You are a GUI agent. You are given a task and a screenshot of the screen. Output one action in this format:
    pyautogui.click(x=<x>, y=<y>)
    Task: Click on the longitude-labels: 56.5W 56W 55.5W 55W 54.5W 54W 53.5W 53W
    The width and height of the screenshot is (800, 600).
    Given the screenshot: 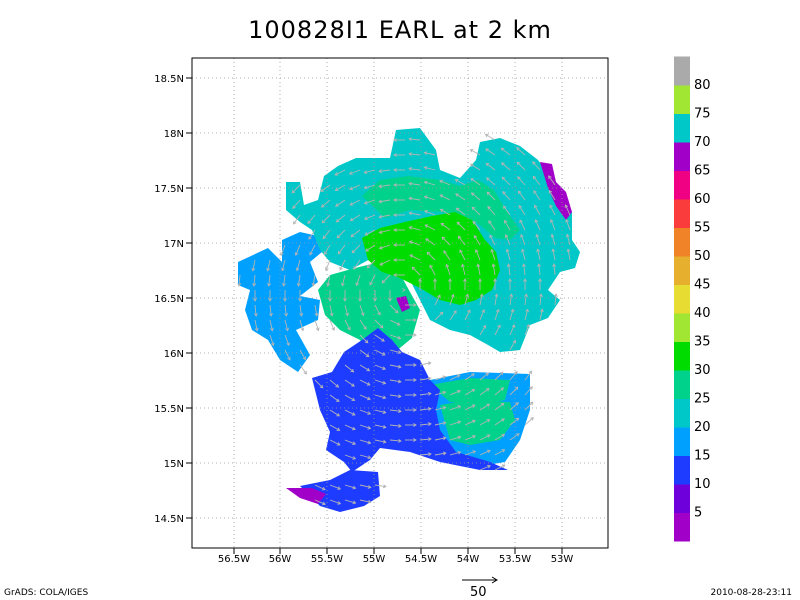 What is the action you would take?
    pyautogui.click(x=395, y=556)
    